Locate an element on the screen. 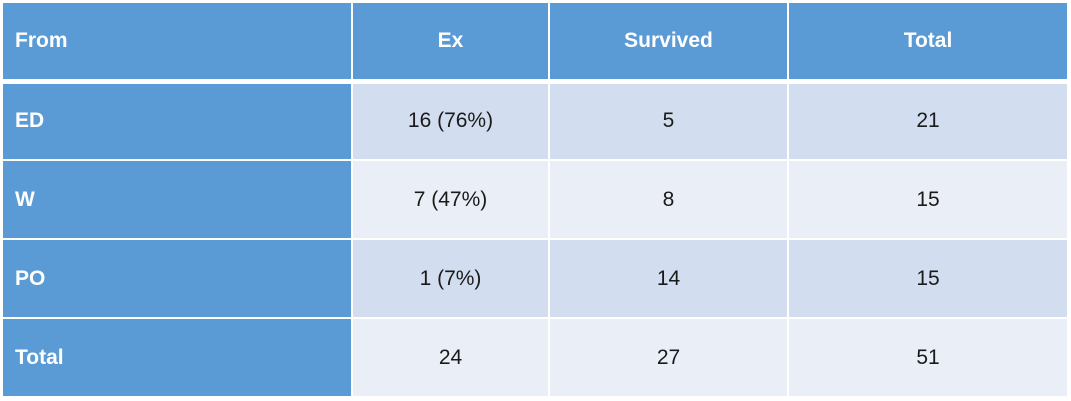 The height and width of the screenshot is (401, 1071). cell-ex: 1 (7%) is located at coordinates (450, 278).